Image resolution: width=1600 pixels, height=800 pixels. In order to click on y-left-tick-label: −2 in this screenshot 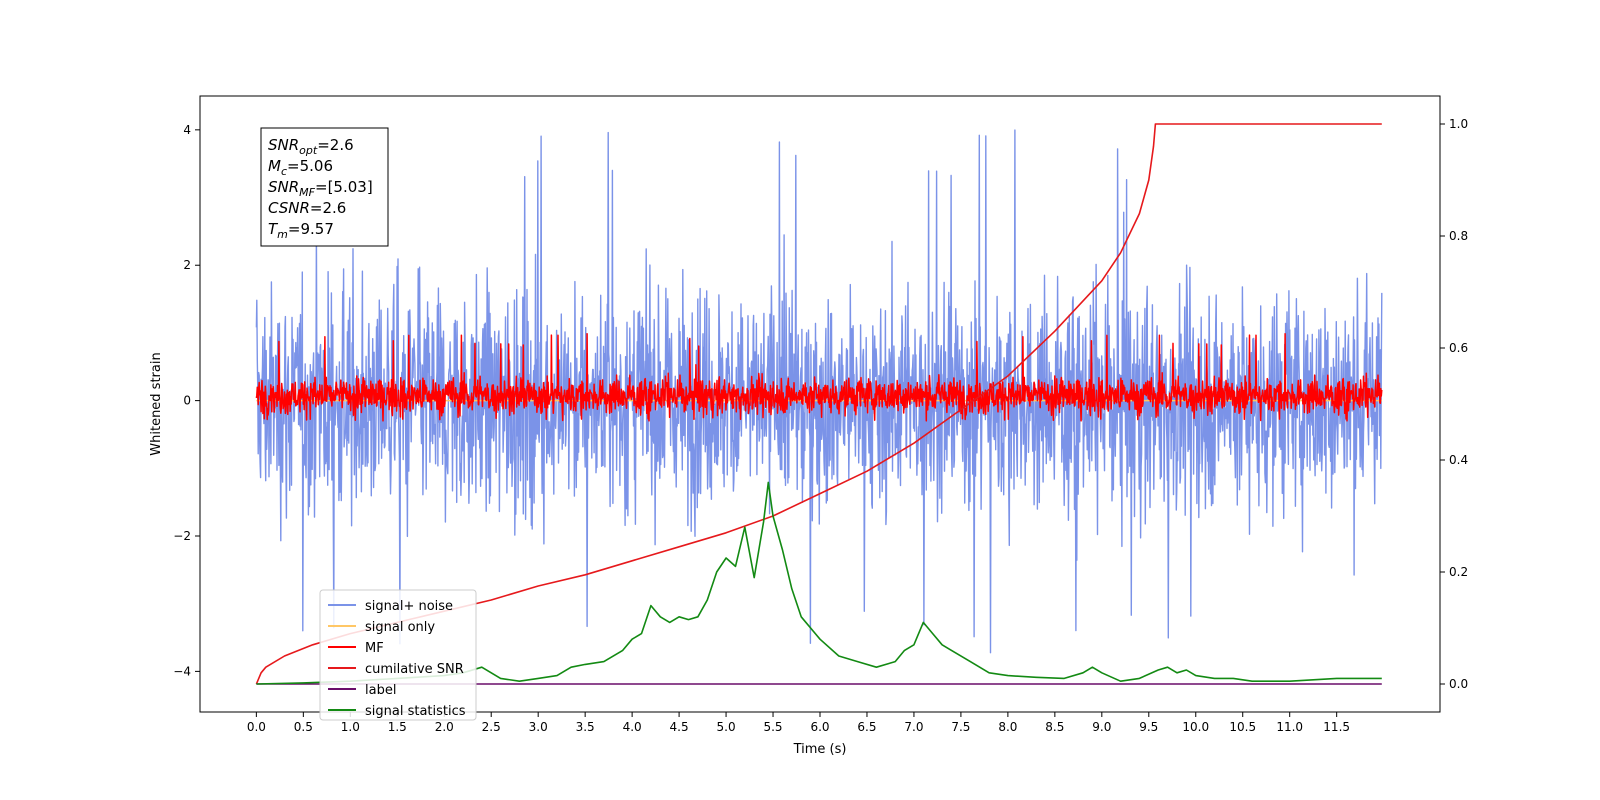, I will do `click(182, 536)`.